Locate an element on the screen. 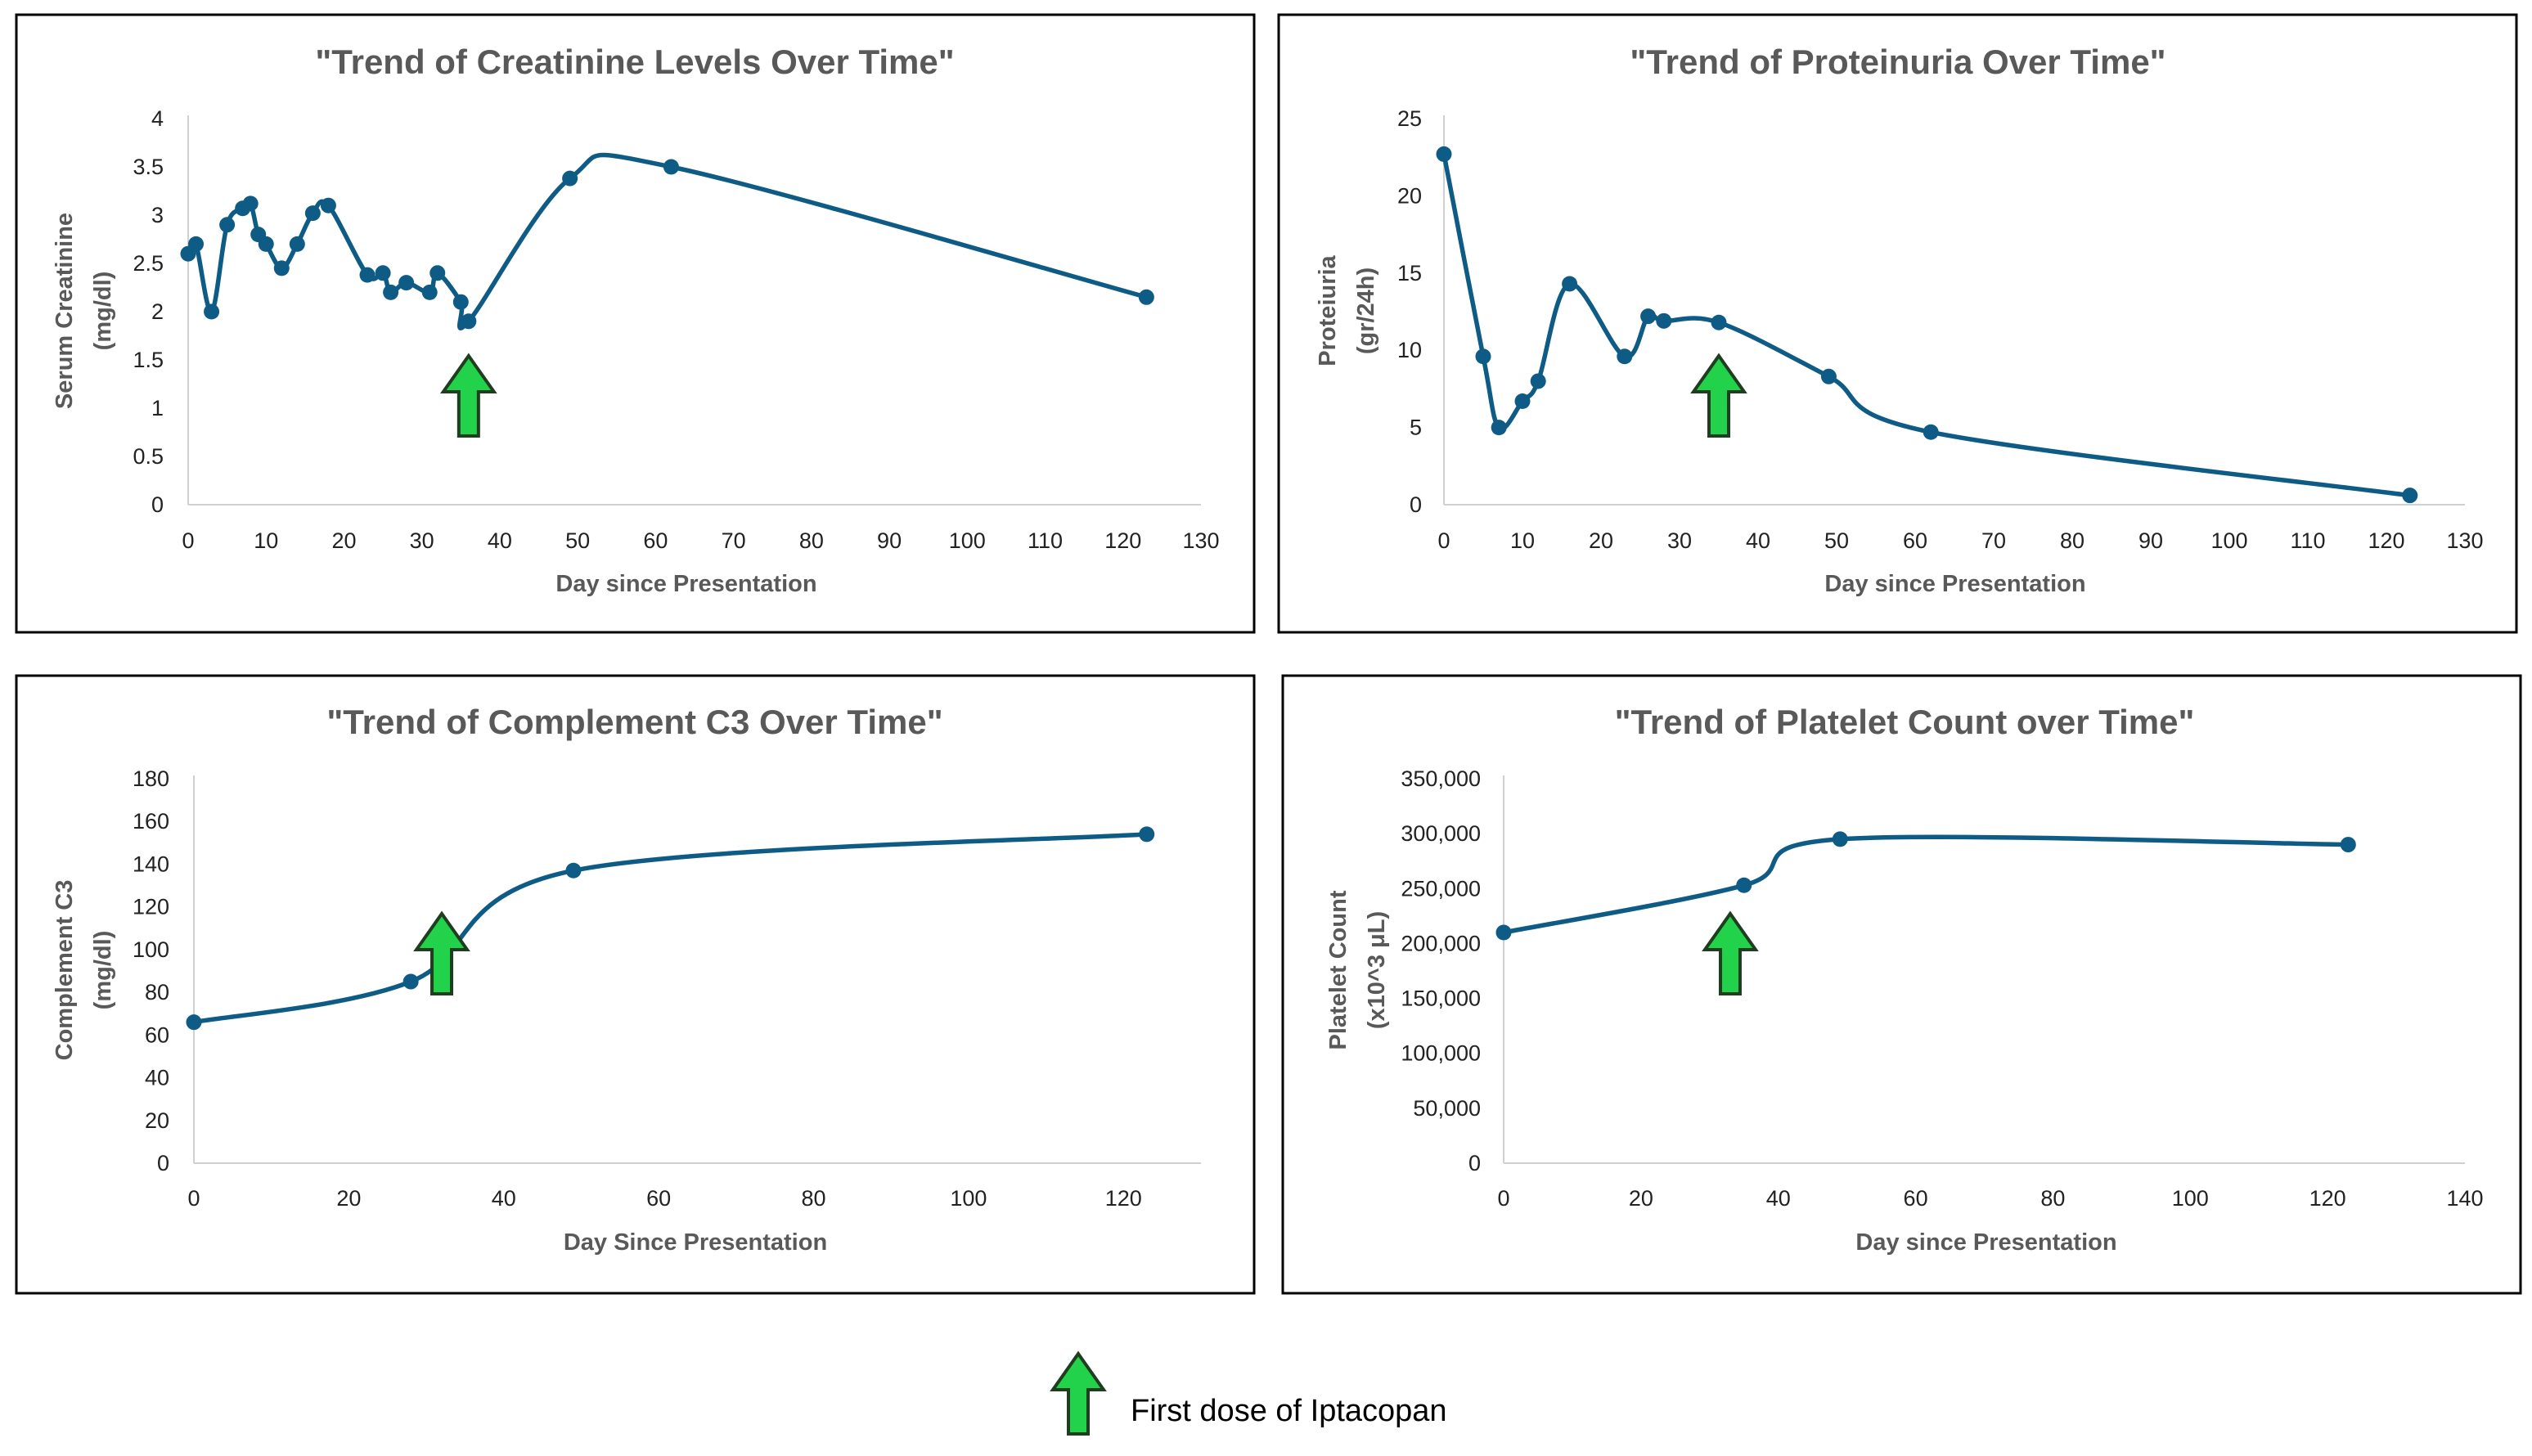 This screenshot has height=1456, width=2532. y-tick-label: 150,000 is located at coordinates (1441, 999).